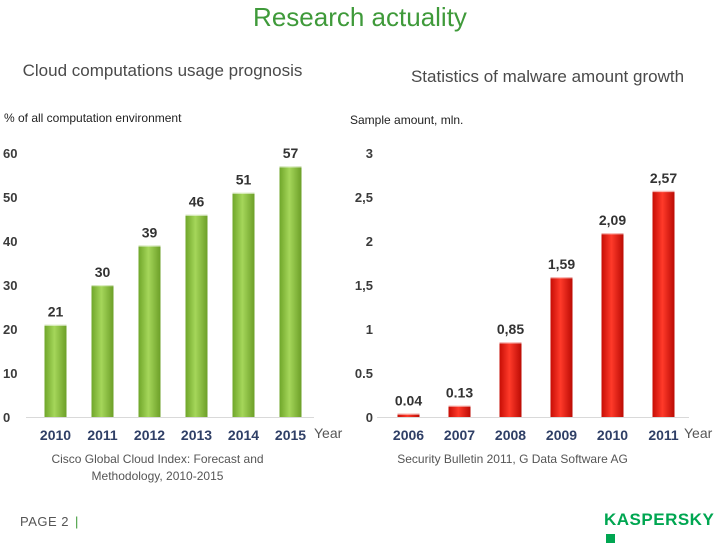  What do you see at coordinates (56, 312) in the screenshot?
I see `left-chart-data-label: 21` at bounding box center [56, 312].